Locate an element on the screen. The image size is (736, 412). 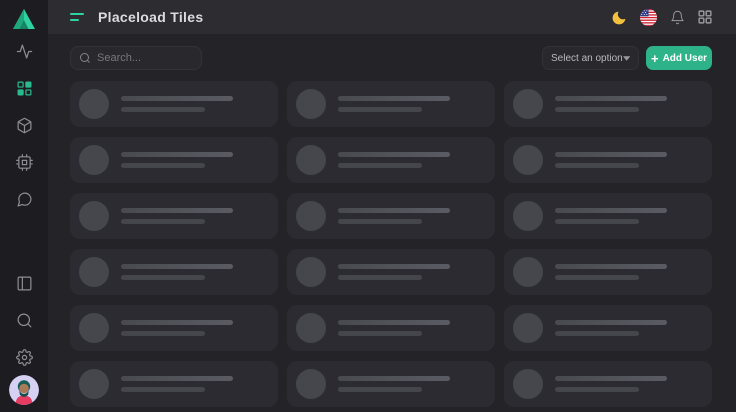
app-logo is located at coordinates (24, 19).